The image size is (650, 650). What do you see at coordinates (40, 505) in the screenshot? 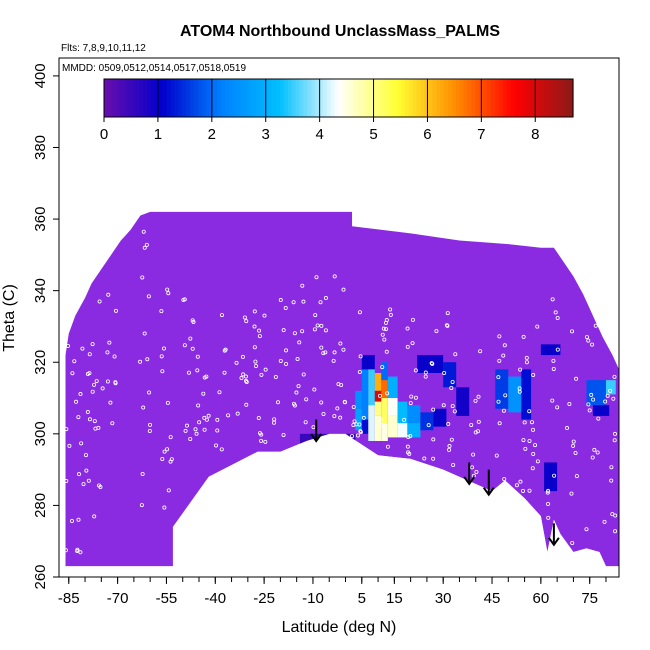
I see `y-tick-label: 280` at bounding box center [40, 505].